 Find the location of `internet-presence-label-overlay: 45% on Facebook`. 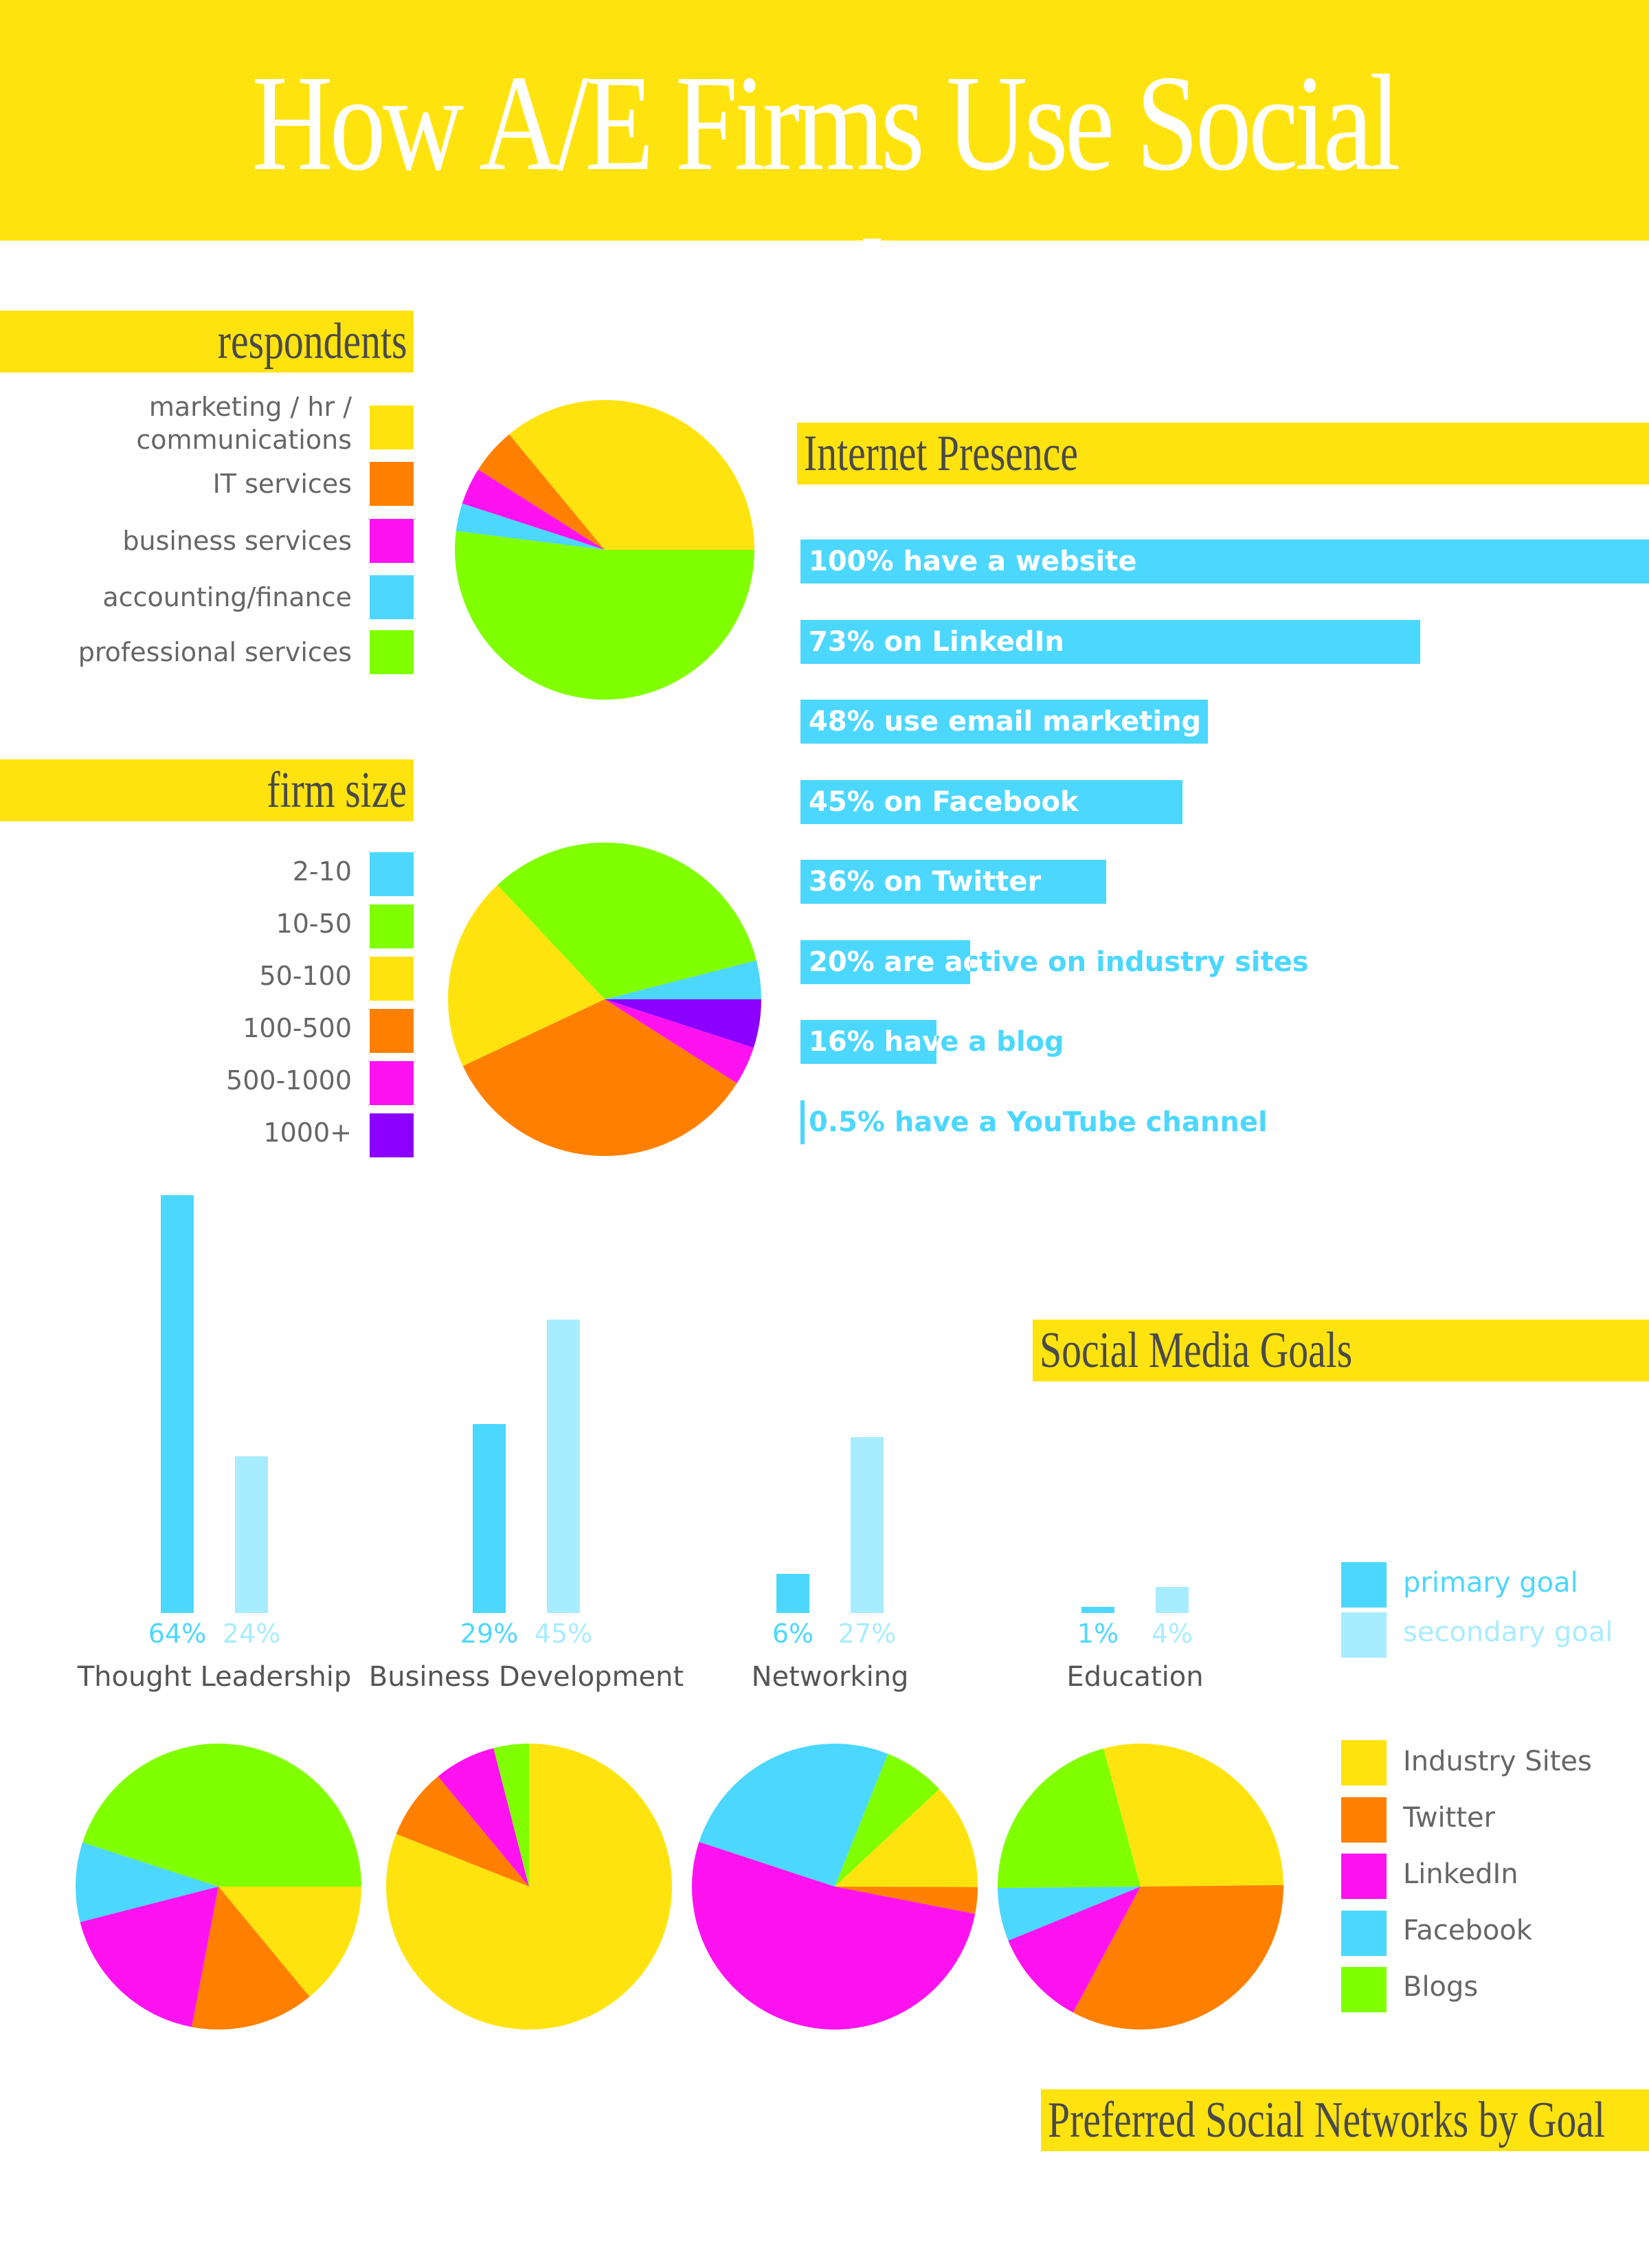

internet-presence-label-overlay: 45% on Facebook is located at coordinates (944, 802).